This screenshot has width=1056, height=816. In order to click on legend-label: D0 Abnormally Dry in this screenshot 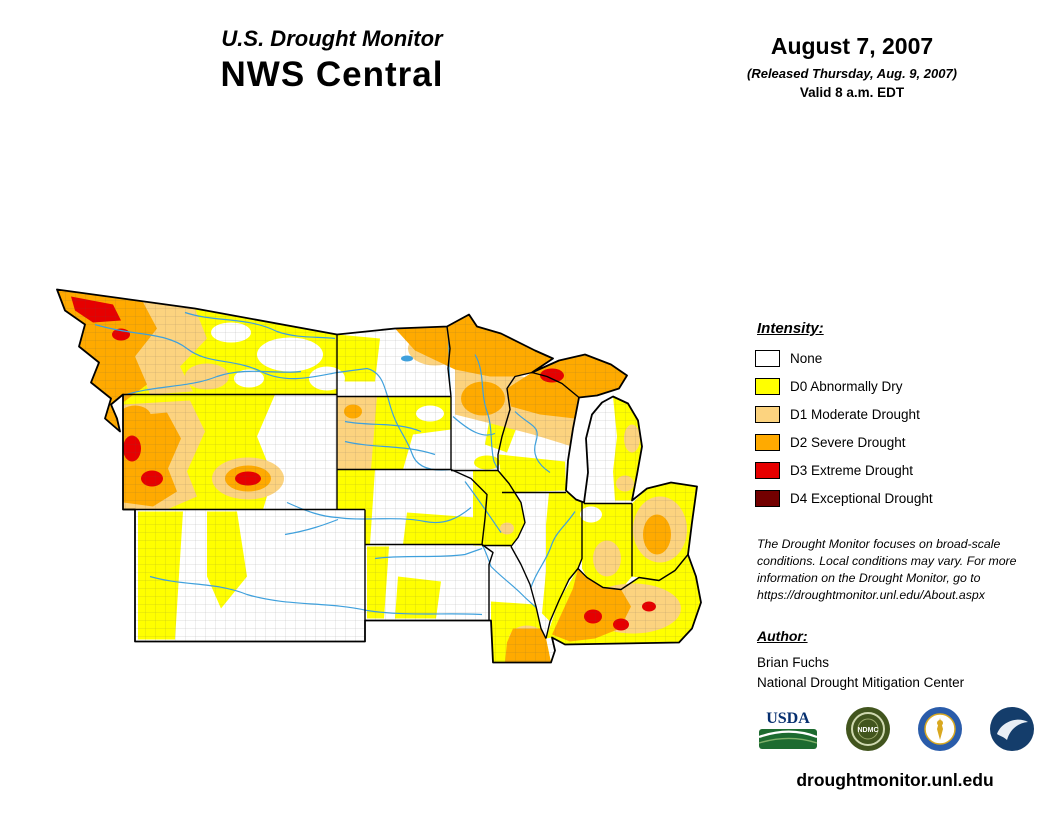, I will do `click(846, 386)`.